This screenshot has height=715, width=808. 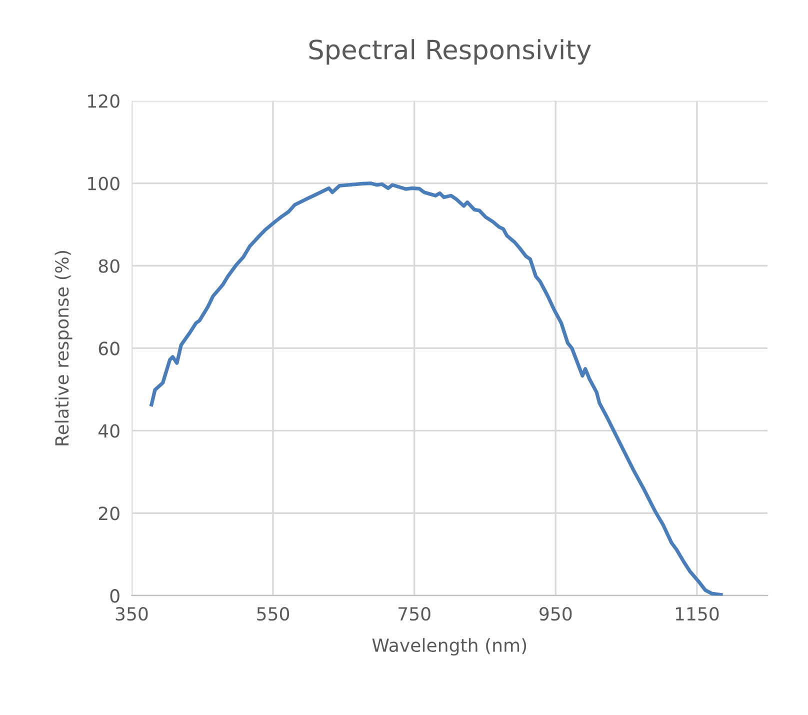 What do you see at coordinates (109, 266) in the screenshot?
I see `y-tick-label: 80` at bounding box center [109, 266].